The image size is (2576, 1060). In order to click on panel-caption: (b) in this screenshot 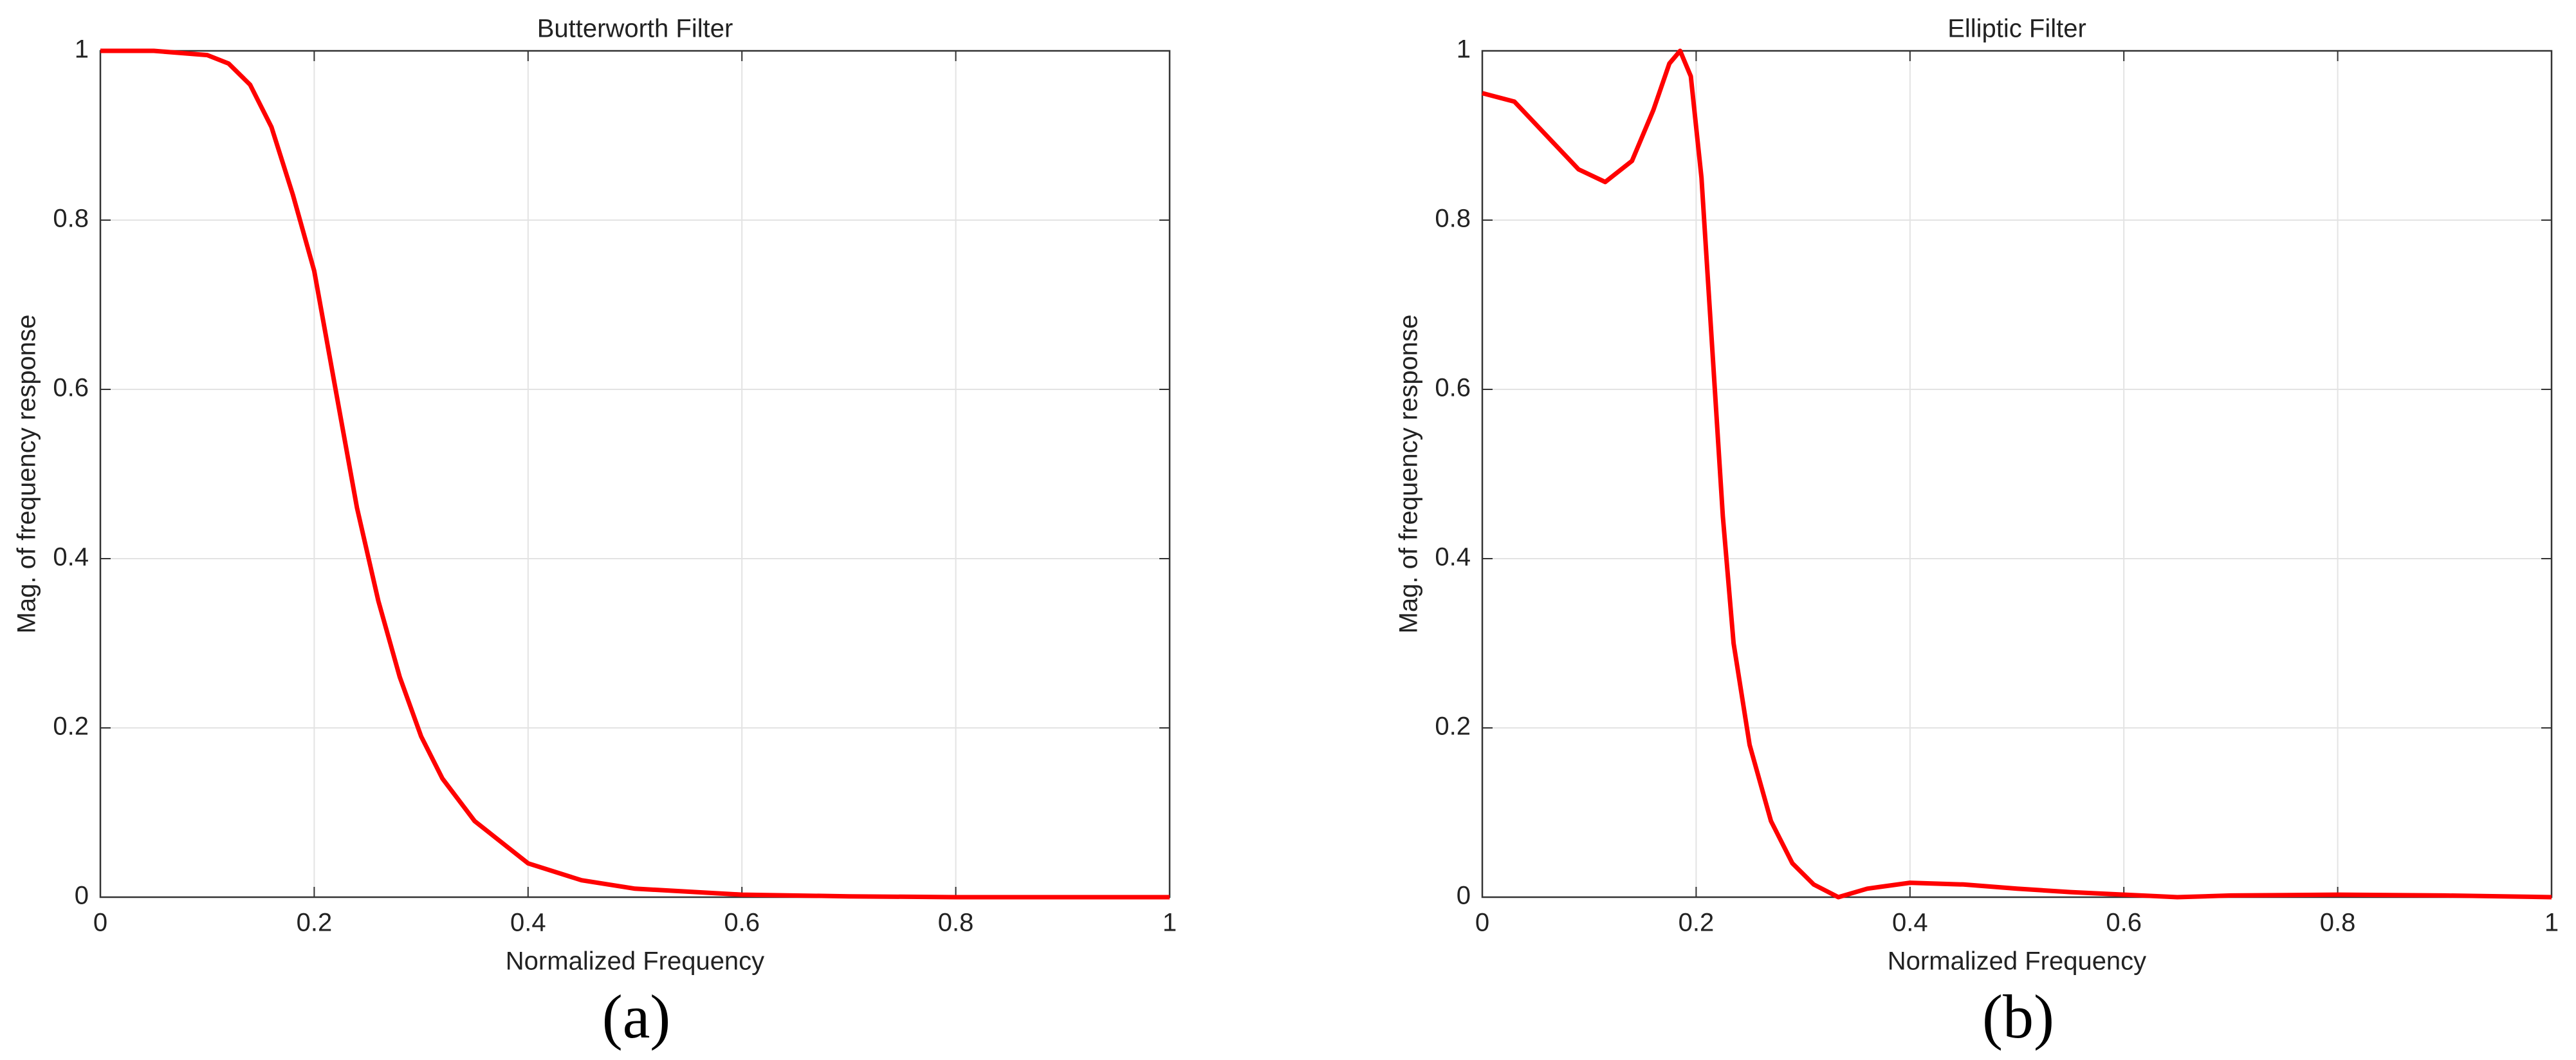, I will do `click(2018, 1016)`.